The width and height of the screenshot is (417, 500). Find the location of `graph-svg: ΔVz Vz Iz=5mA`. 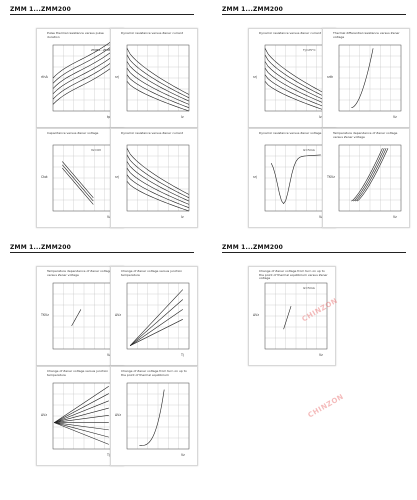

graph-svg: ΔVz Vz Iz=5mA is located at coordinates (290, 319).